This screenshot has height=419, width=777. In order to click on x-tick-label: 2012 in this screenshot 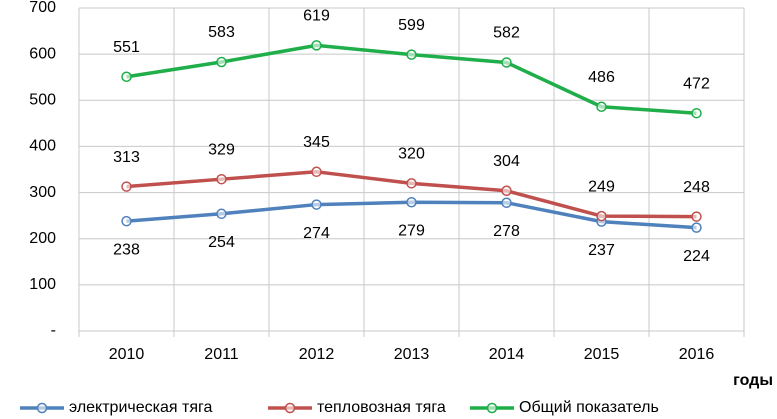, I will do `click(317, 354)`.